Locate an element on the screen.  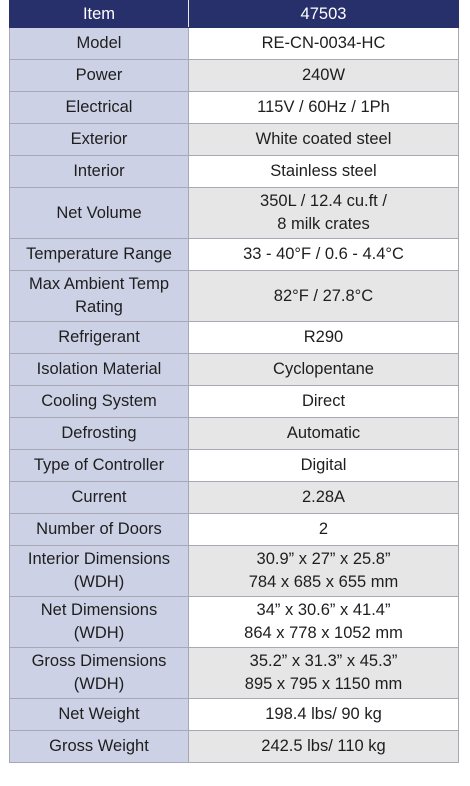
row-label-line: Cooling System is located at coordinates (99, 401).